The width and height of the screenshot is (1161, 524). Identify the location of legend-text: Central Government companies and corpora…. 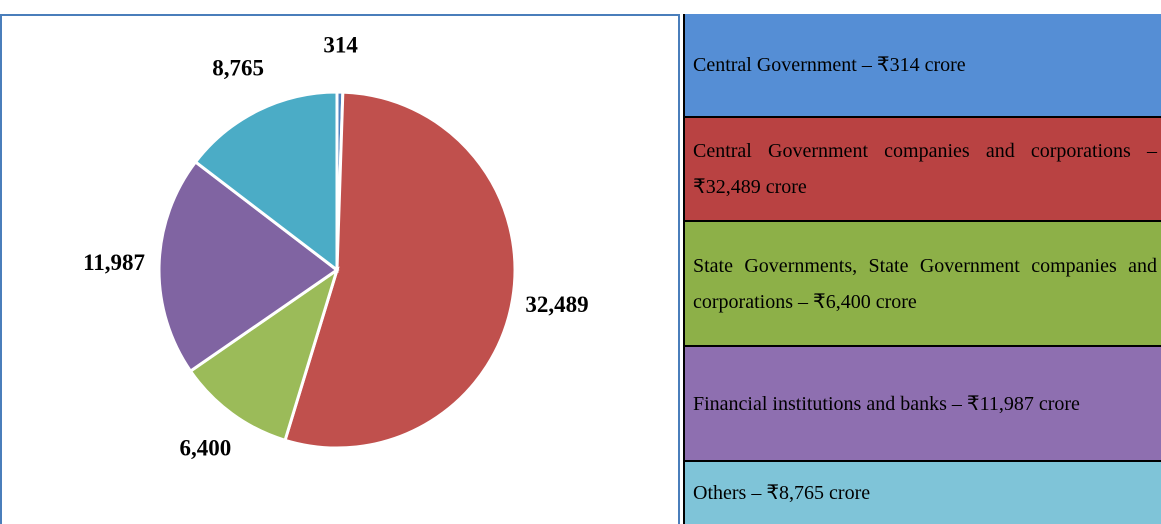
(925, 169).